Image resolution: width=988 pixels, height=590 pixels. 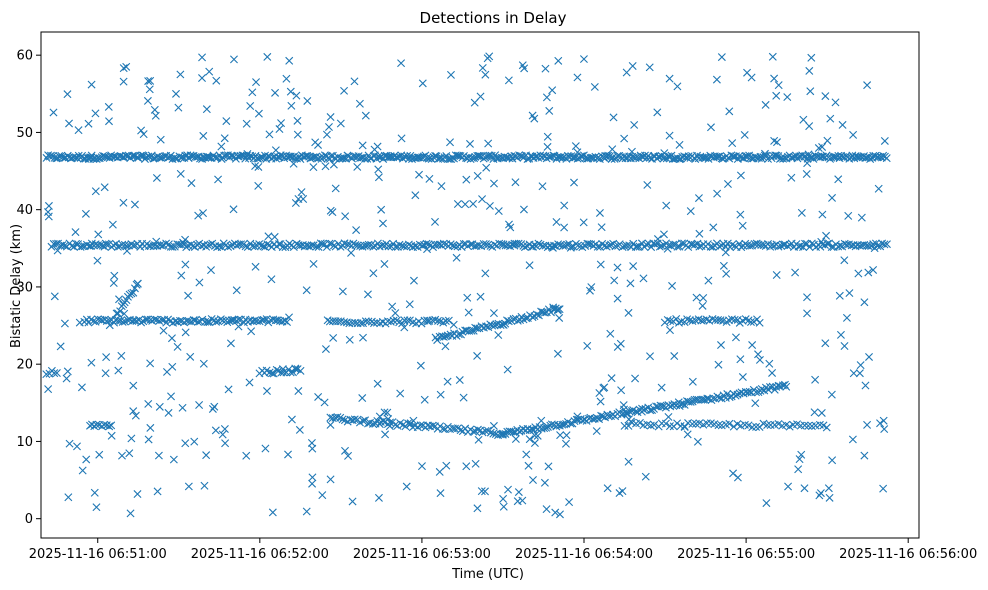 What do you see at coordinates (24, 210) in the screenshot?
I see `y-tick-label: 40` at bounding box center [24, 210].